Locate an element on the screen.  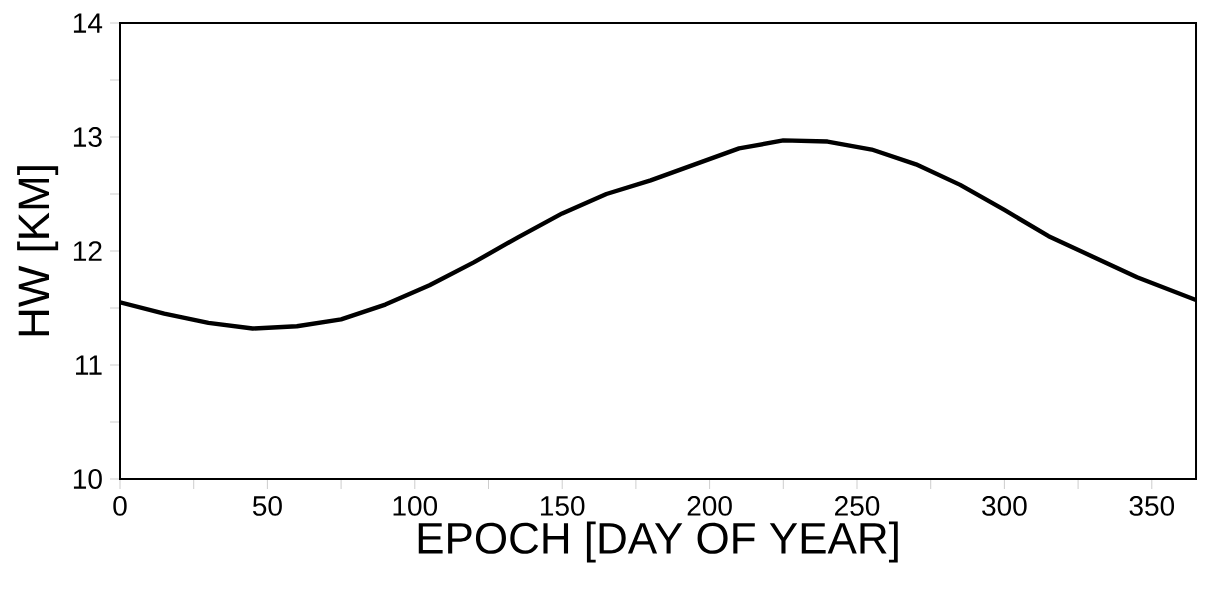
y-tick-label: 11 is located at coordinates (89, 365).